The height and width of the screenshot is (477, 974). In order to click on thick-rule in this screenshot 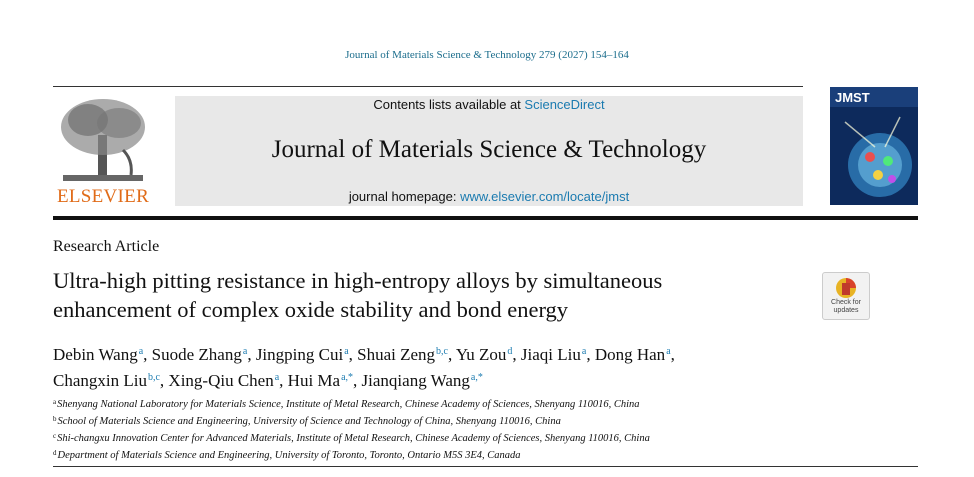, I will do `click(485, 218)`.